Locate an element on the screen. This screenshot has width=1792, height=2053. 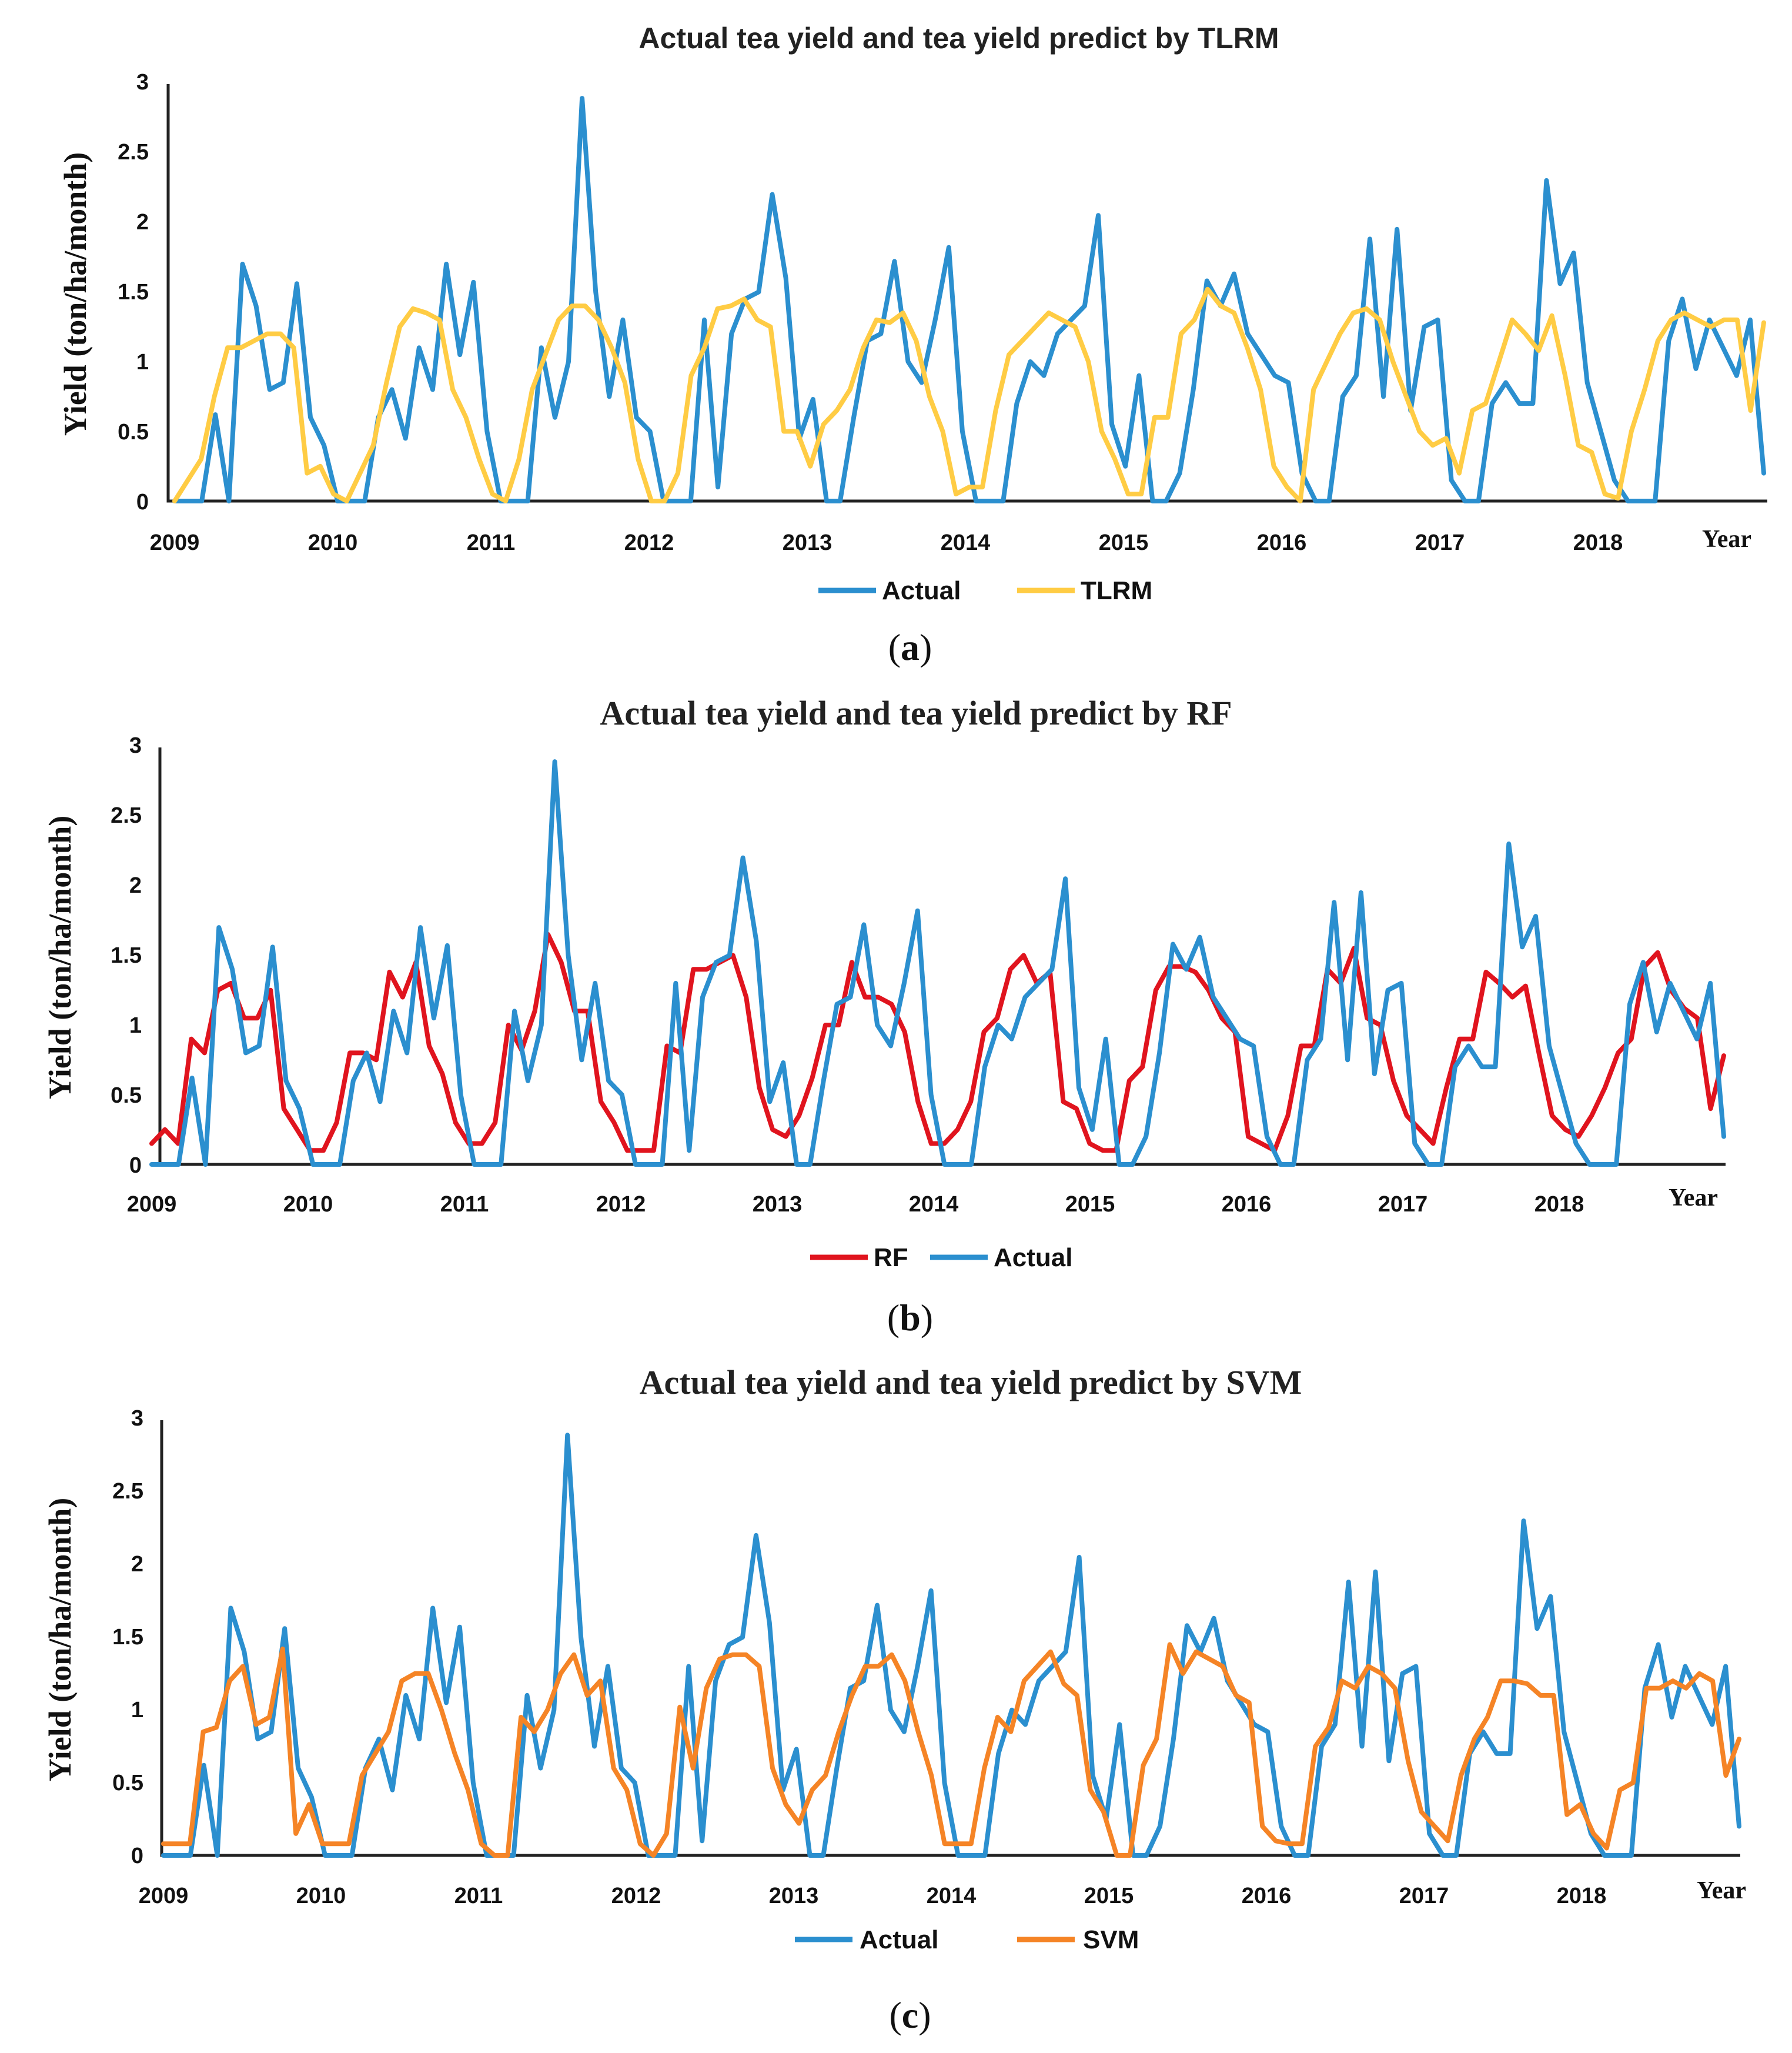
panel-c-xtick: 2010 is located at coordinates (321, 1896).